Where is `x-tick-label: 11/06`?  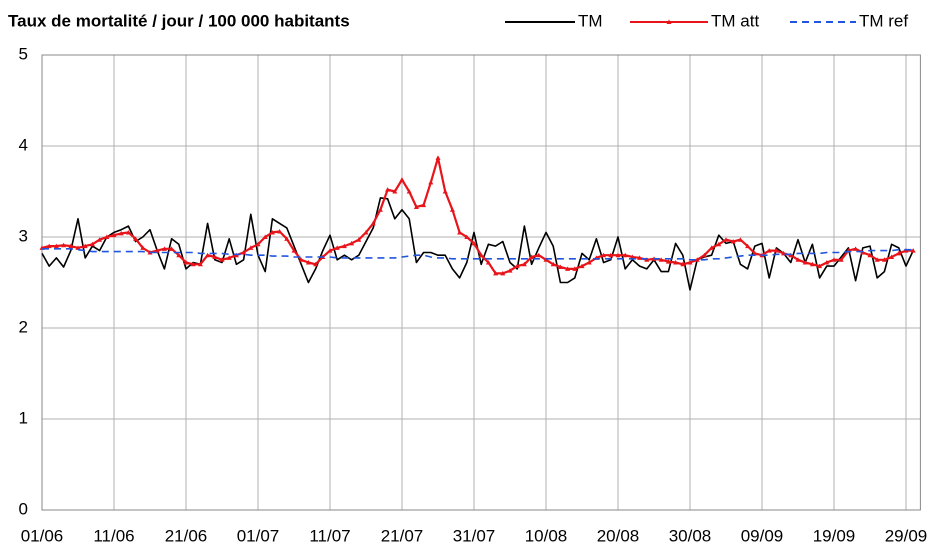 x-tick-label: 11/06 is located at coordinates (113, 535).